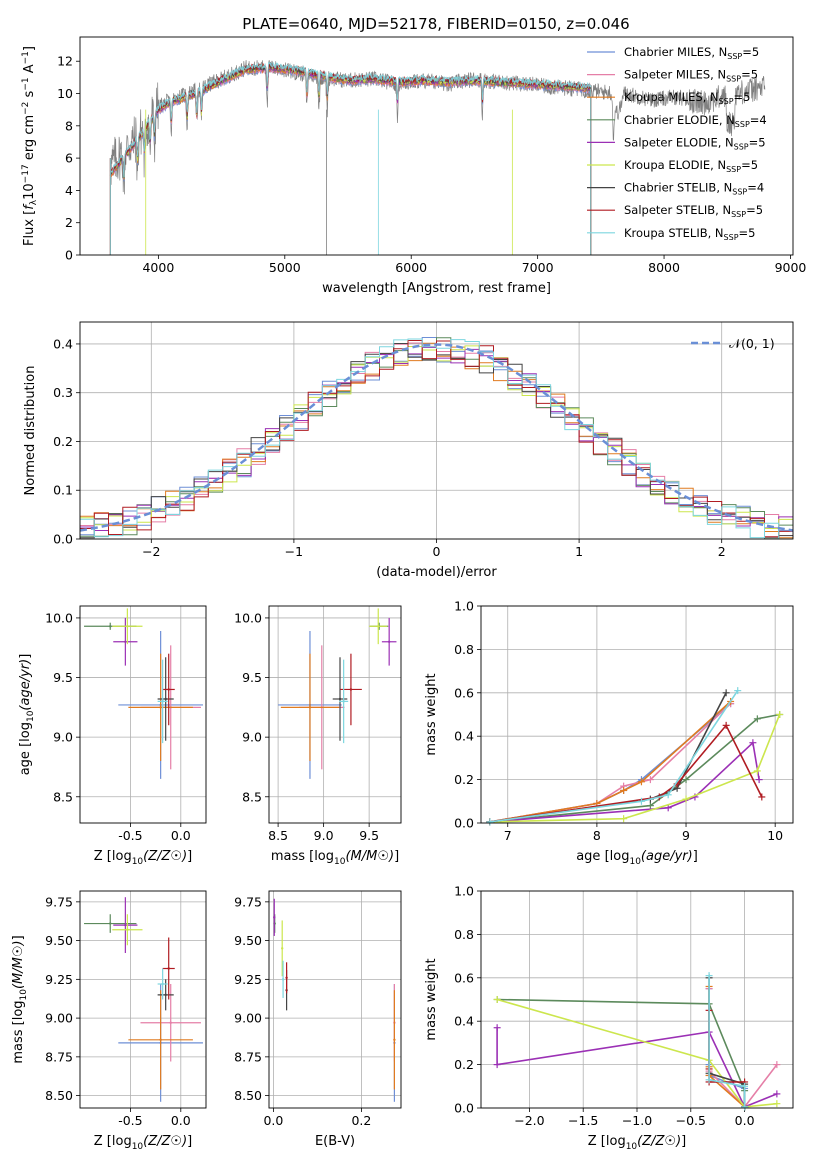 The image size is (819, 1170). I want to click on y-tick-label: 4, so click(69, 190).